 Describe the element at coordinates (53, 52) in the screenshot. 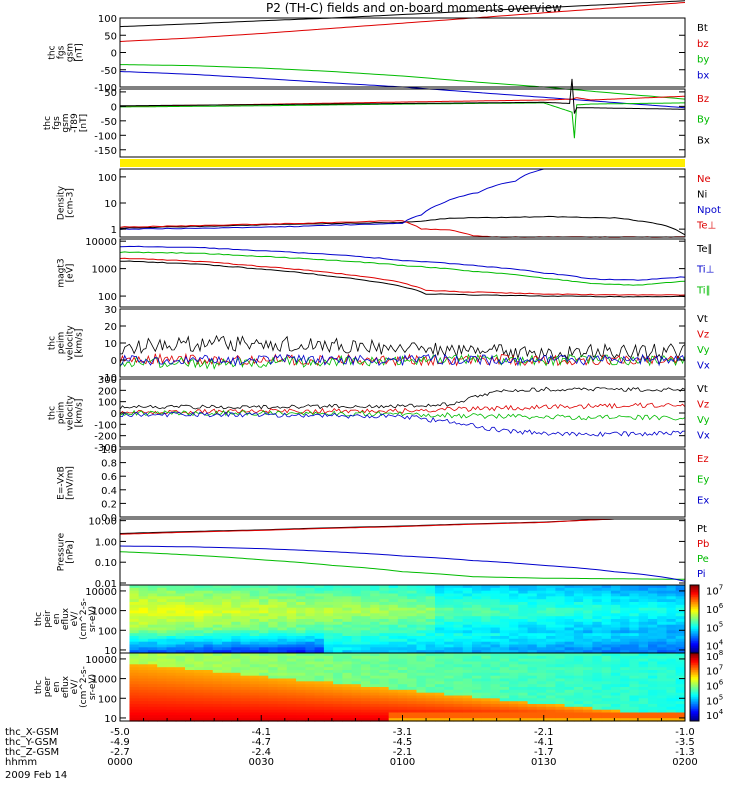

I see `y-label-line: thc` at that location.